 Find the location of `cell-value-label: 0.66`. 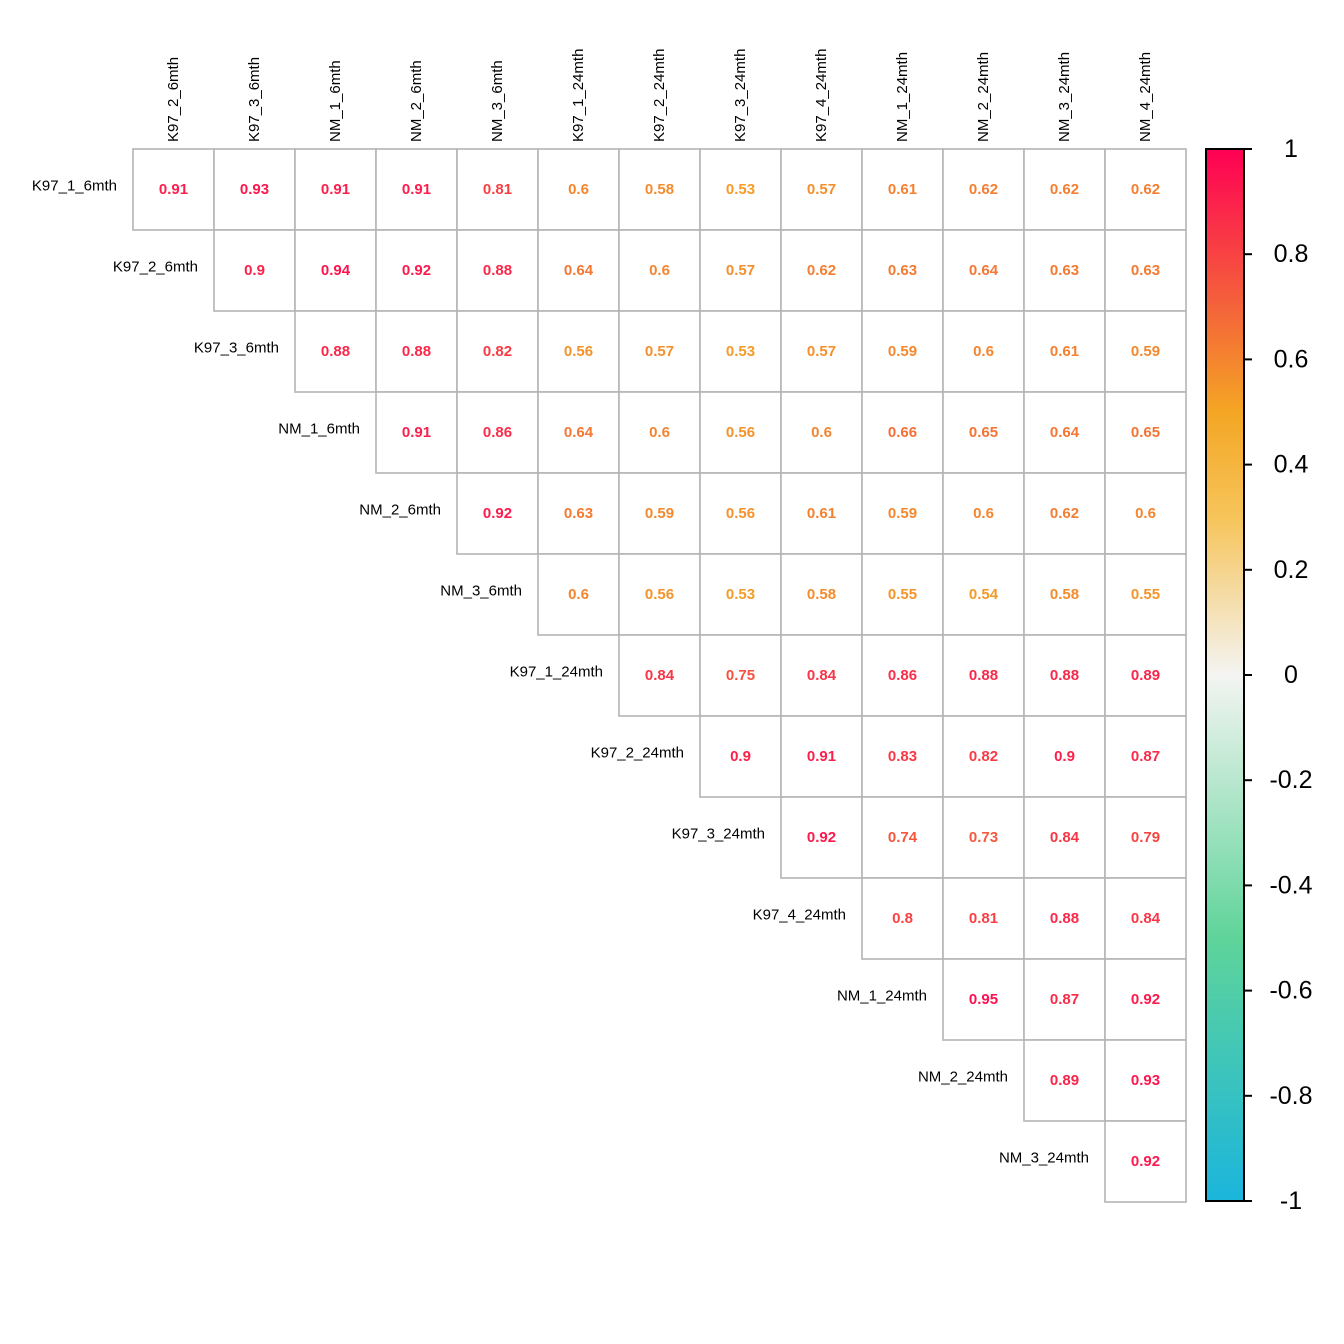

cell-value-label: 0.66 is located at coordinates (902, 432).